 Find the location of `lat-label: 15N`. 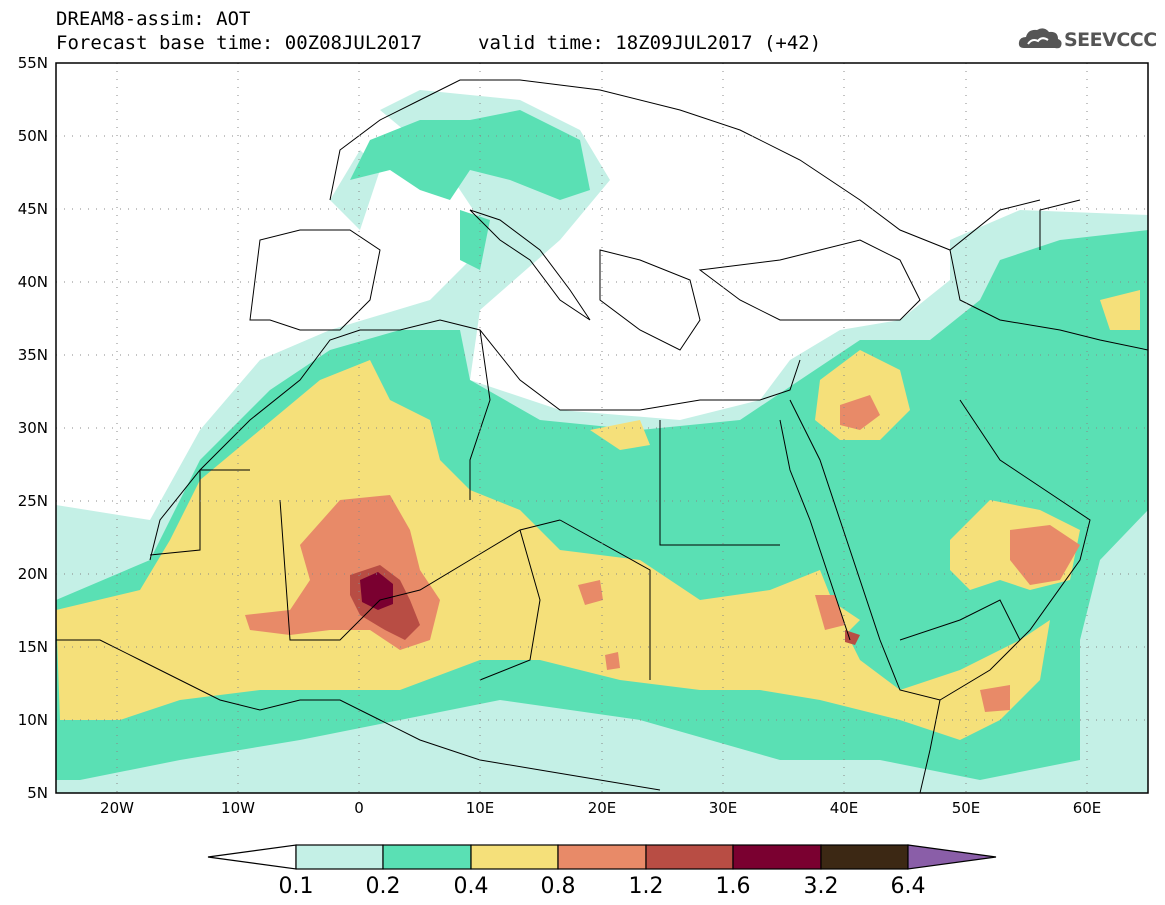

lat-label: 15N is located at coordinates (33, 647).